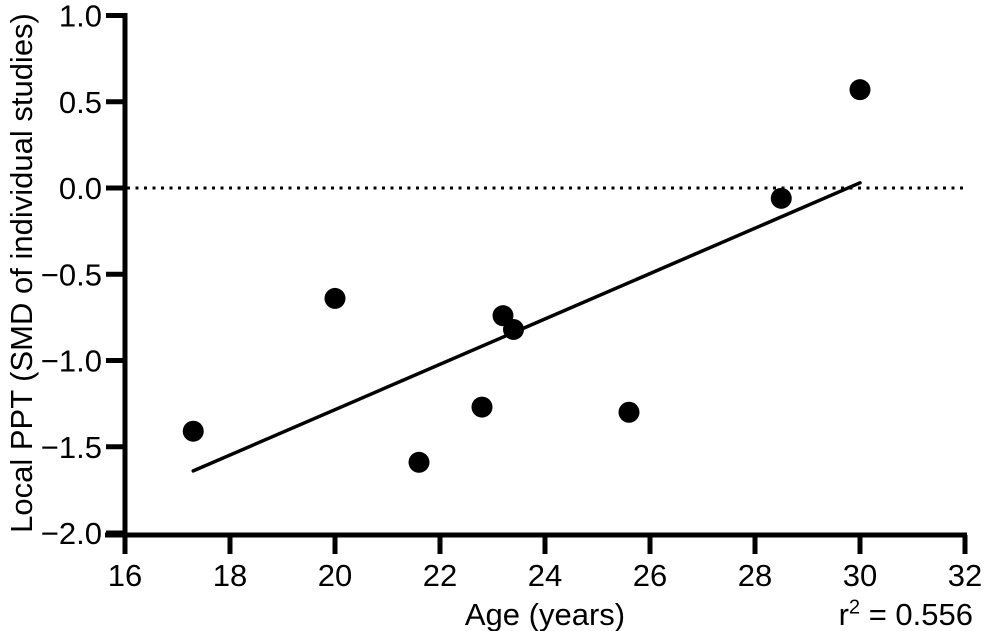  Describe the element at coordinates (71, 361) in the screenshot. I see `y-tick-label: −1.0` at that location.